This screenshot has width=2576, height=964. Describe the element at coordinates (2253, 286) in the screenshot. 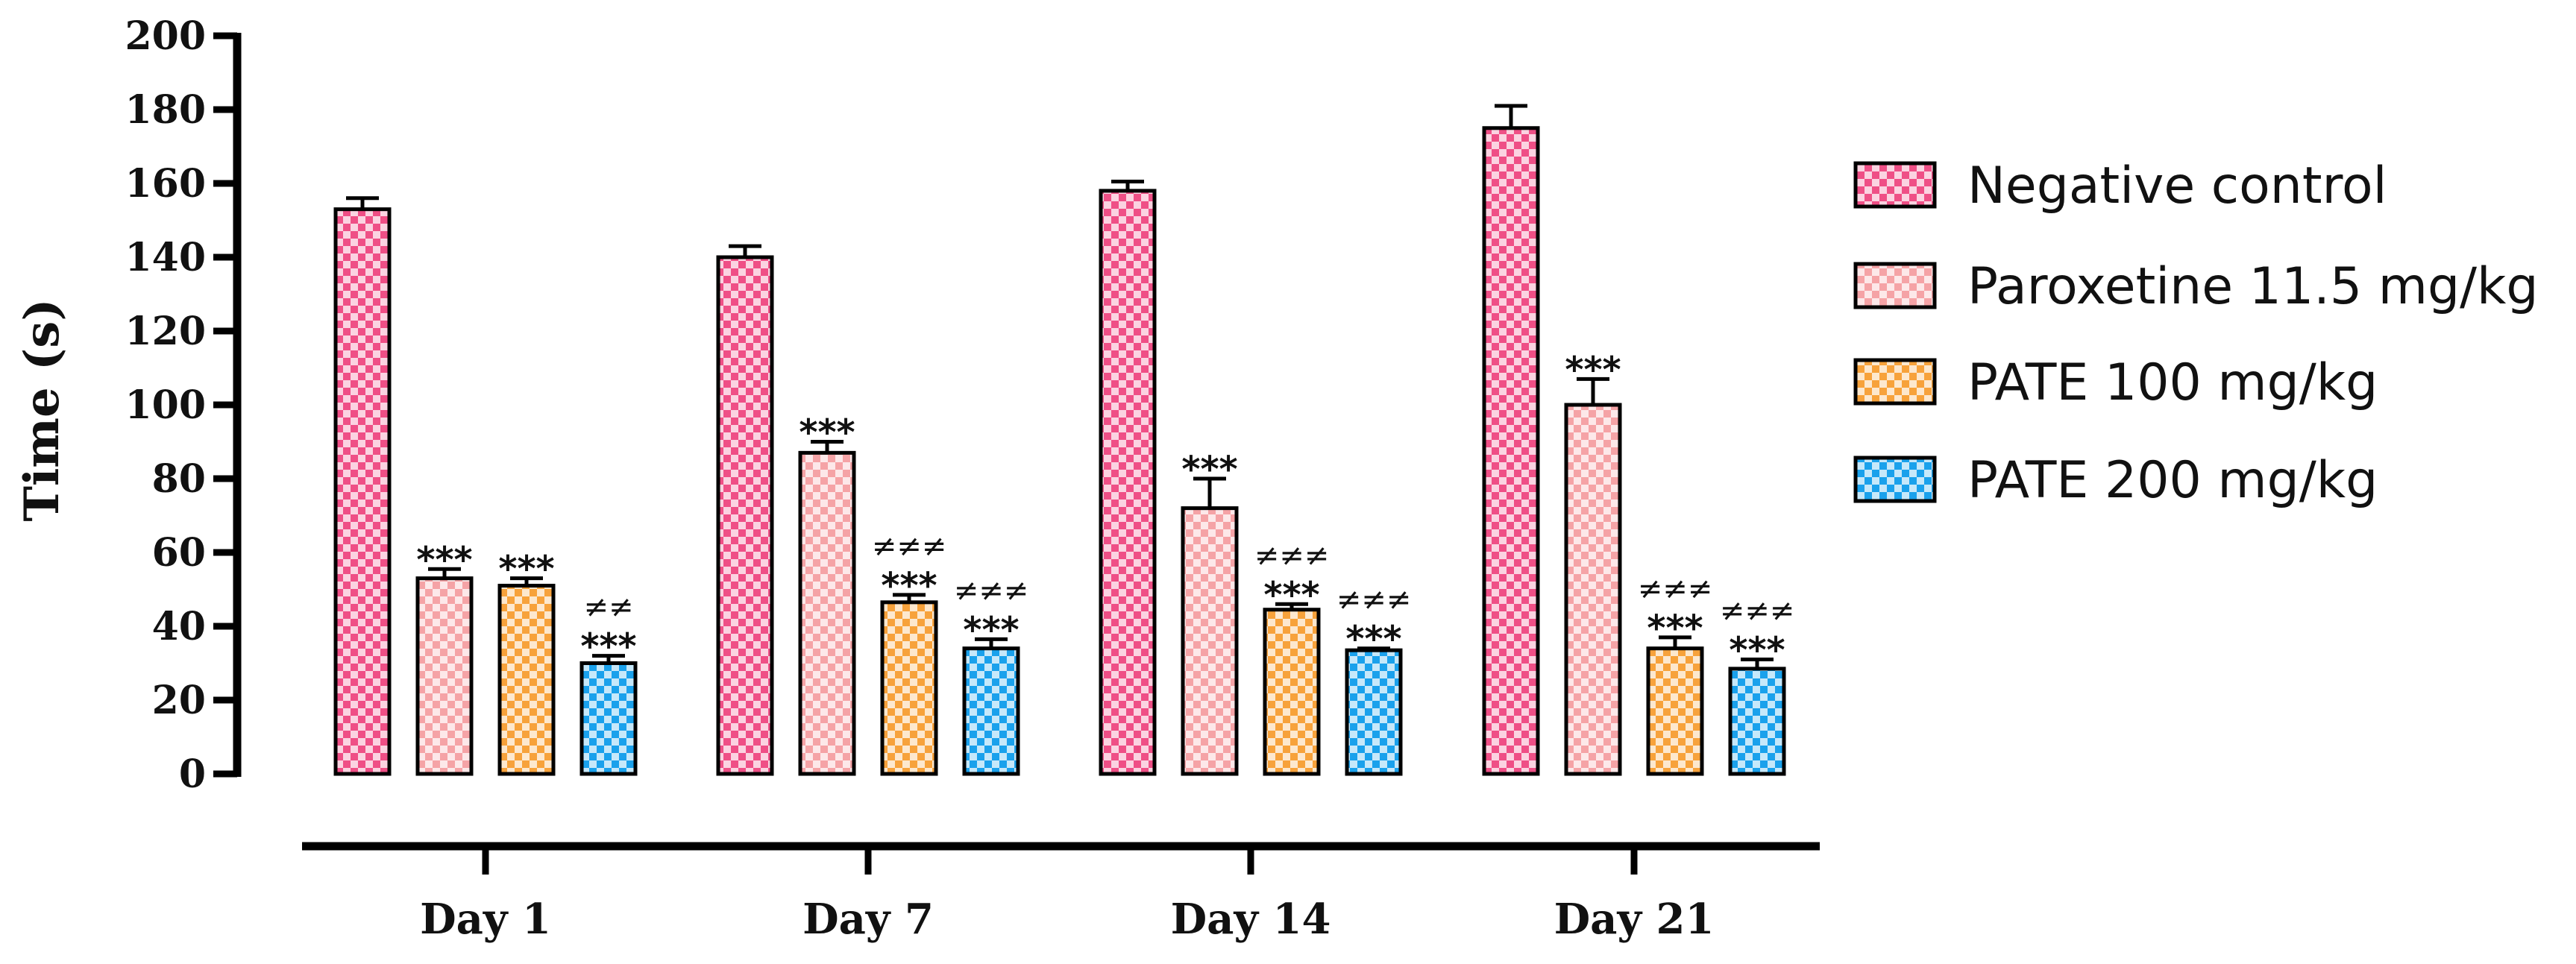

I see `legend-label: Paroxetine 11.5 mg/kg` at that location.